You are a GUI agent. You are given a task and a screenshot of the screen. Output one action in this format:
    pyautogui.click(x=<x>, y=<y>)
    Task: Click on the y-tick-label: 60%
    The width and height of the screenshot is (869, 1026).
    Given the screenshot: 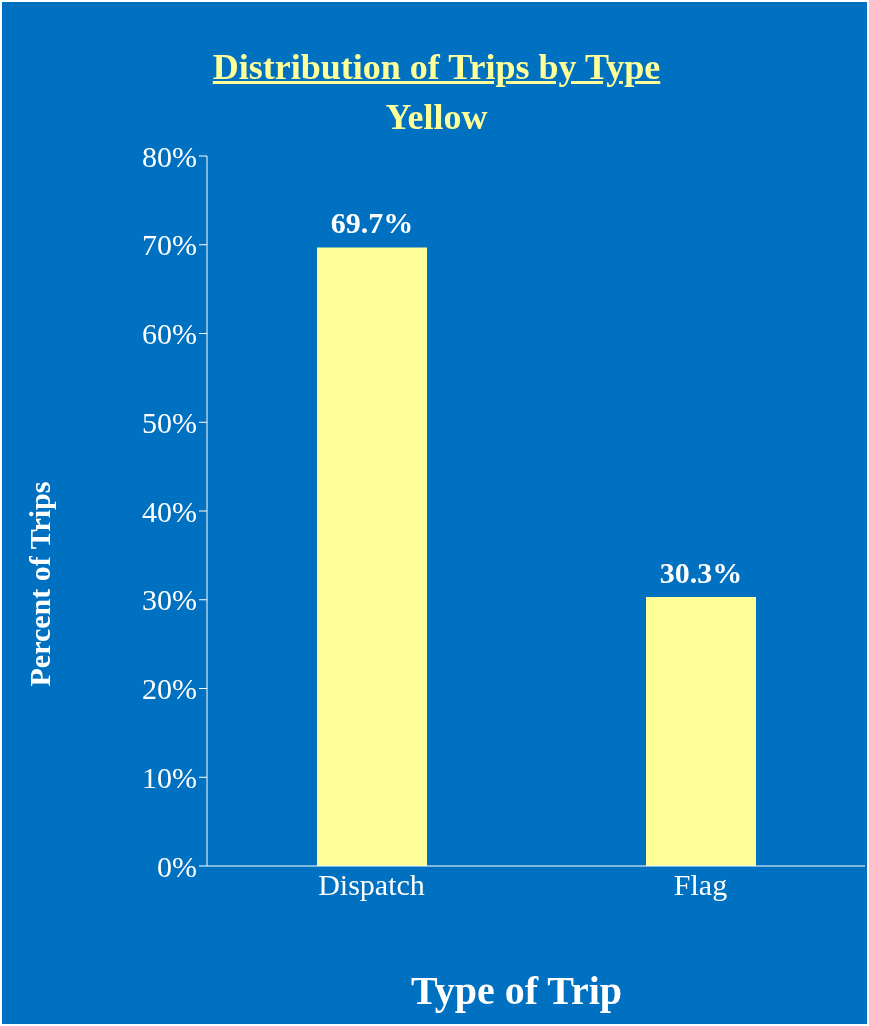 What is the action you would take?
    pyautogui.click(x=169, y=334)
    